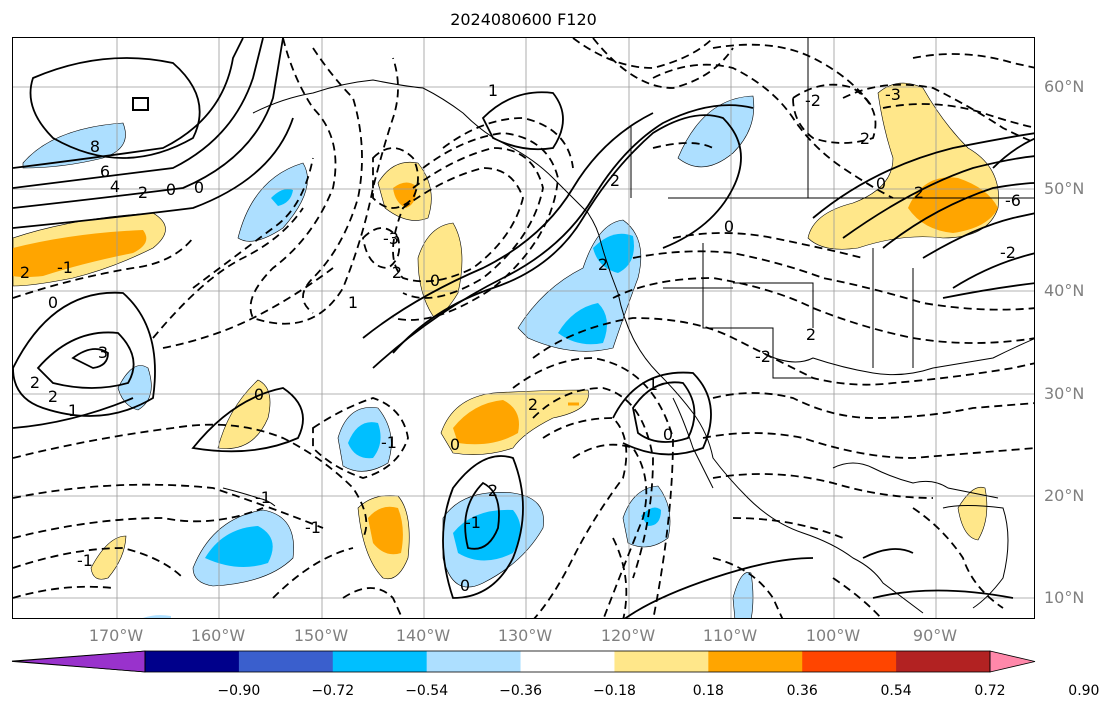  Describe the element at coordinates (103, 352) in the screenshot. I see `contour-label: 3` at that location.